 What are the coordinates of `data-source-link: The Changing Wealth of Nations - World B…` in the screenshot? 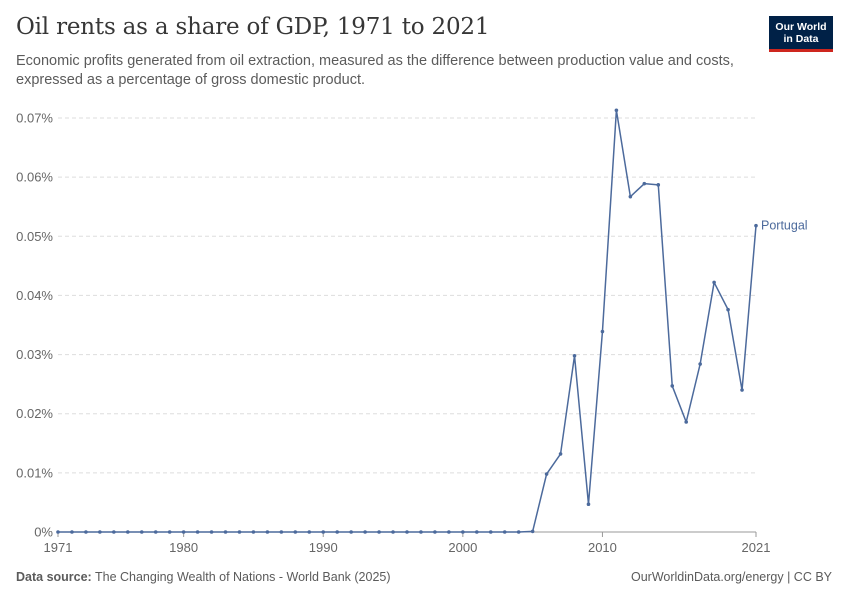 It's located at (242, 577).